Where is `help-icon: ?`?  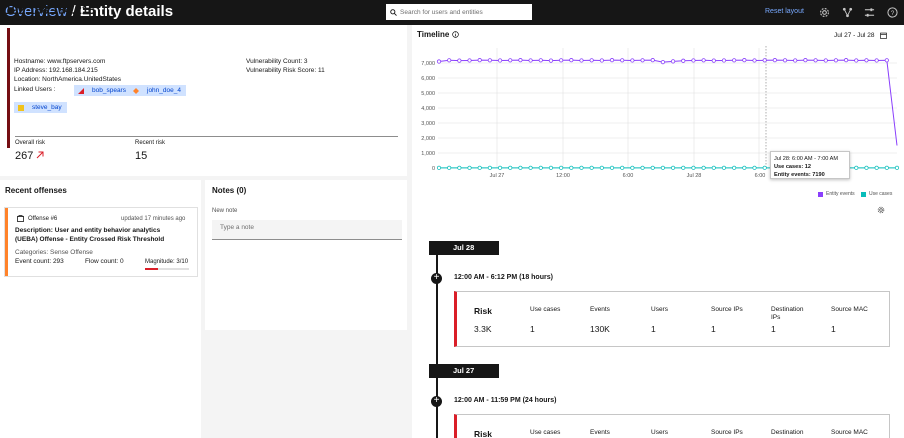 help-icon: ? is located at coordinates (892, 12).